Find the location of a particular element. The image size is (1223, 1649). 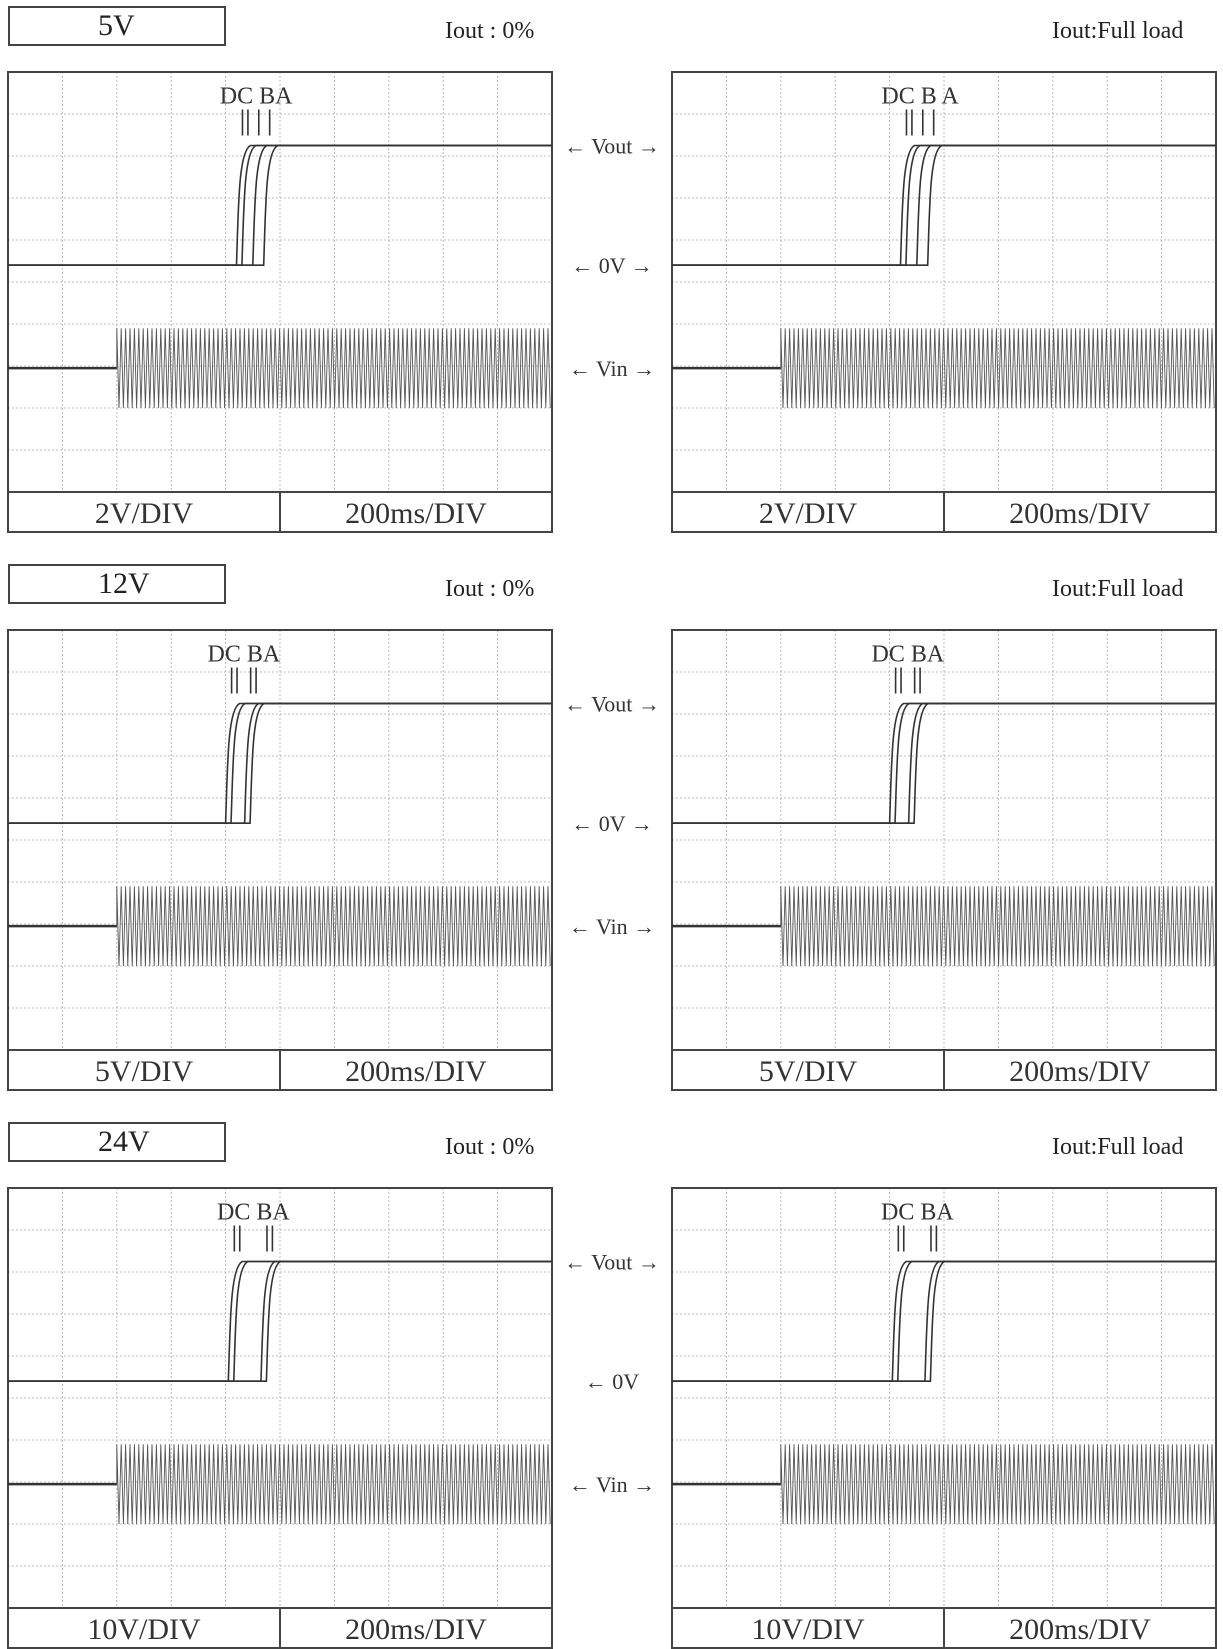

zero-volt-label: ← 0V is located at coordinates (612, 1381).